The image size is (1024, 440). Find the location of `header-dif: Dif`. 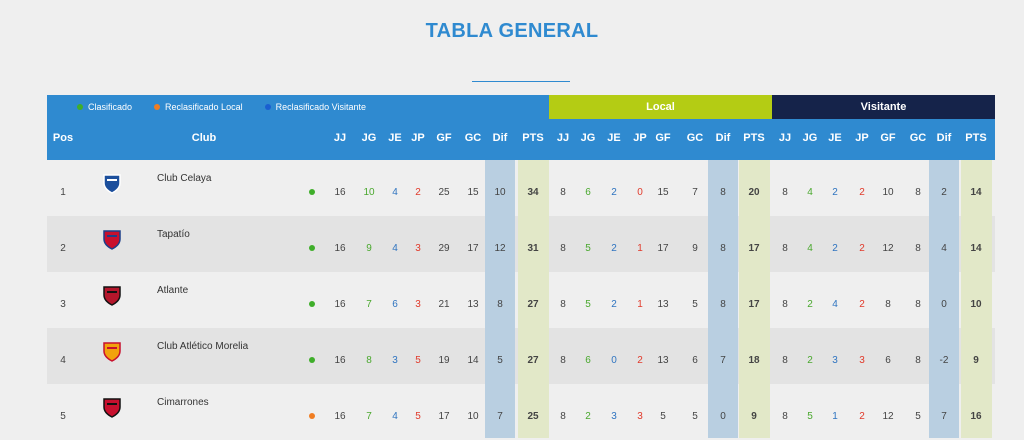

header-dif: Dif is located at coordinates (944, 138).